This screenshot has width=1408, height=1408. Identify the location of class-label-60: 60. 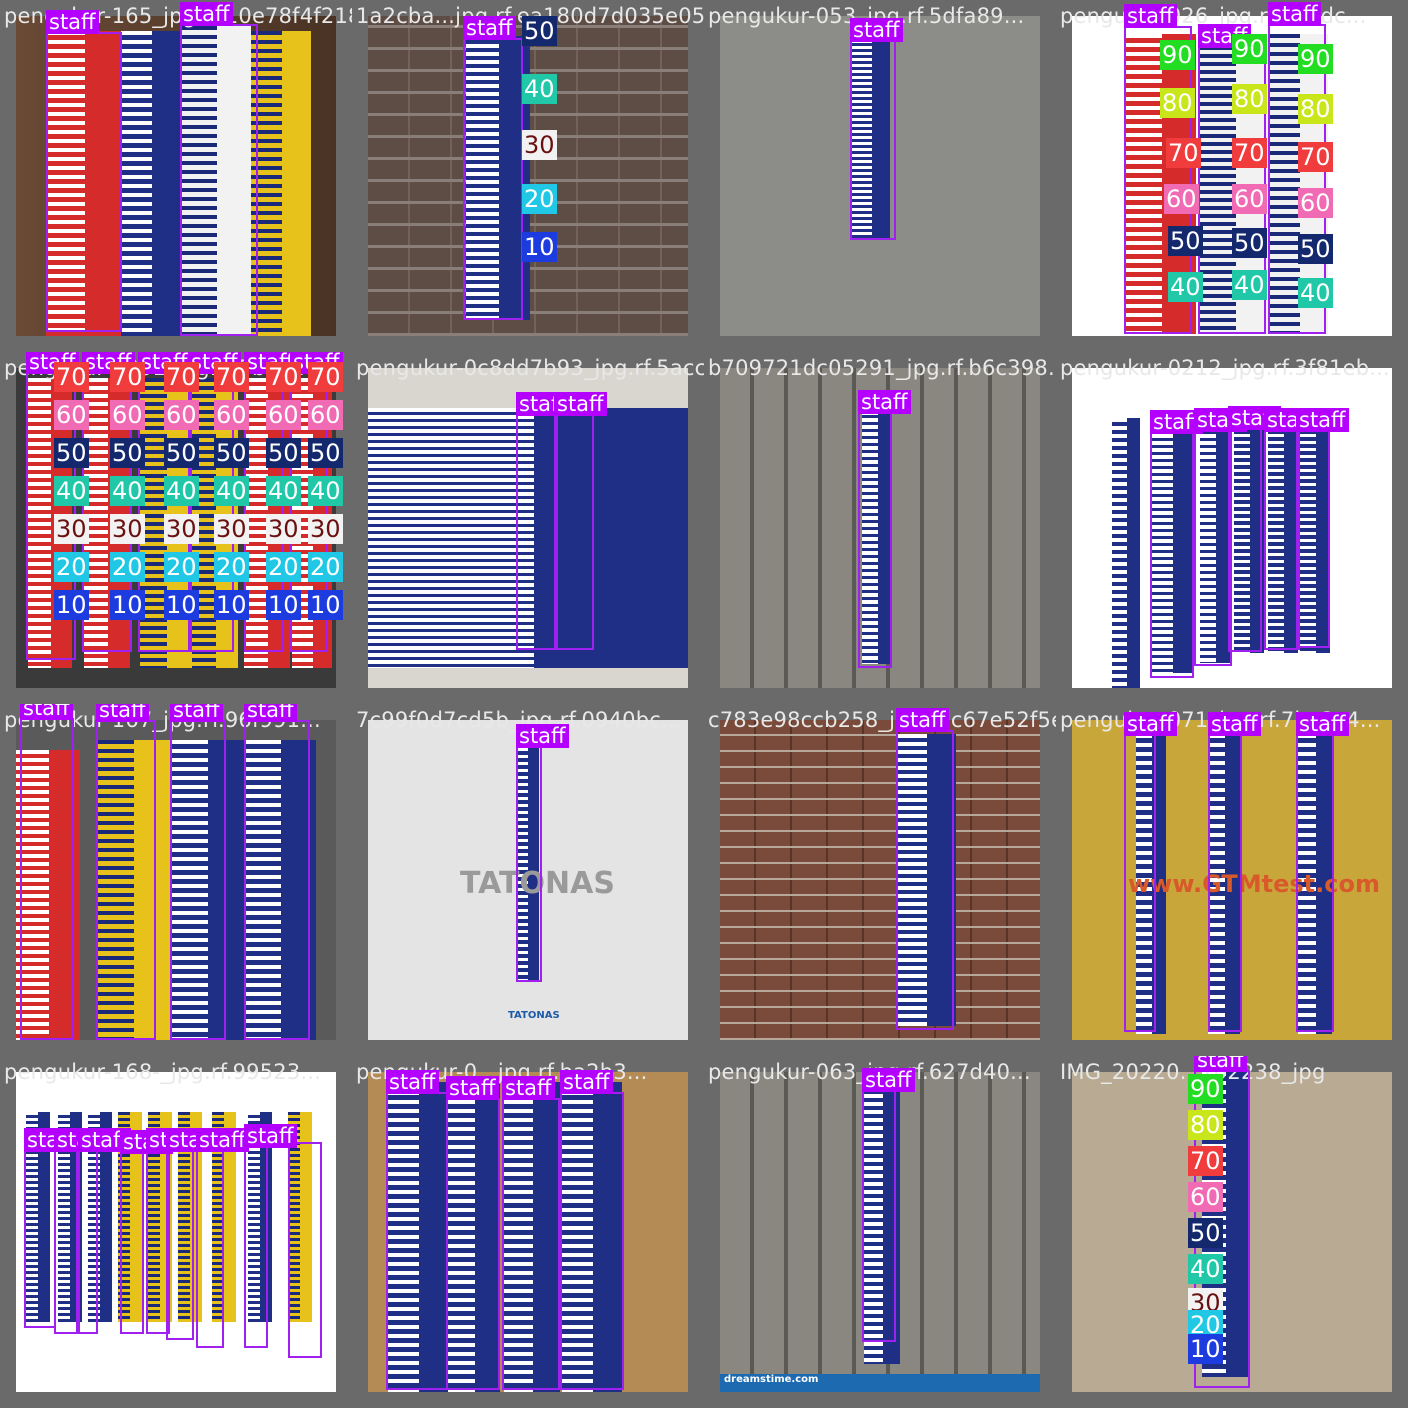
(71, 415).